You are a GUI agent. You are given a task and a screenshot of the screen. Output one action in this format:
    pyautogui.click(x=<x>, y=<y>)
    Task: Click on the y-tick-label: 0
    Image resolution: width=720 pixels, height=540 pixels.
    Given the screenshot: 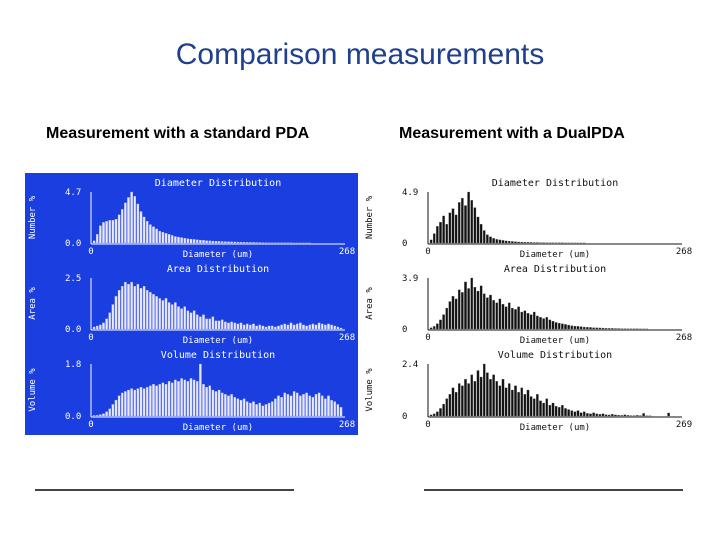 What is the action you would take?
    pyautogui.click(x=404, y=330)
    